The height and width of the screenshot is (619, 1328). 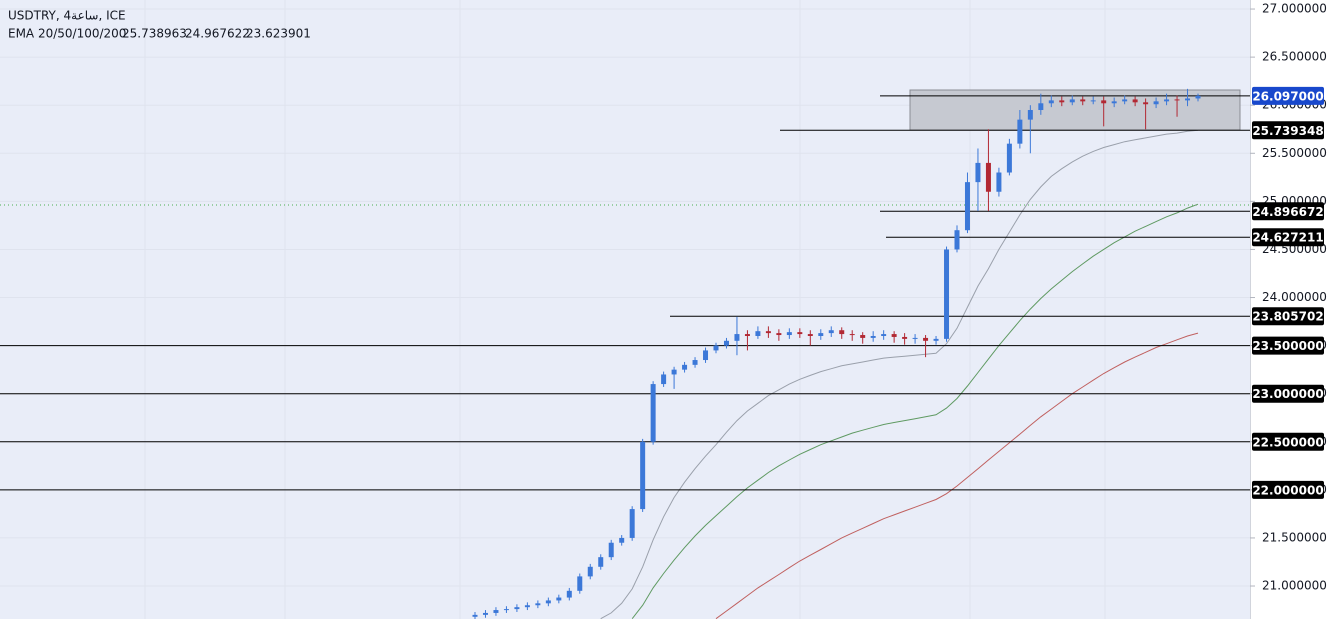 What do you see at coordinates (278, 34) in the screenshot?
I see `indicator-value: 23.623901` at bounding box center [278, 34].